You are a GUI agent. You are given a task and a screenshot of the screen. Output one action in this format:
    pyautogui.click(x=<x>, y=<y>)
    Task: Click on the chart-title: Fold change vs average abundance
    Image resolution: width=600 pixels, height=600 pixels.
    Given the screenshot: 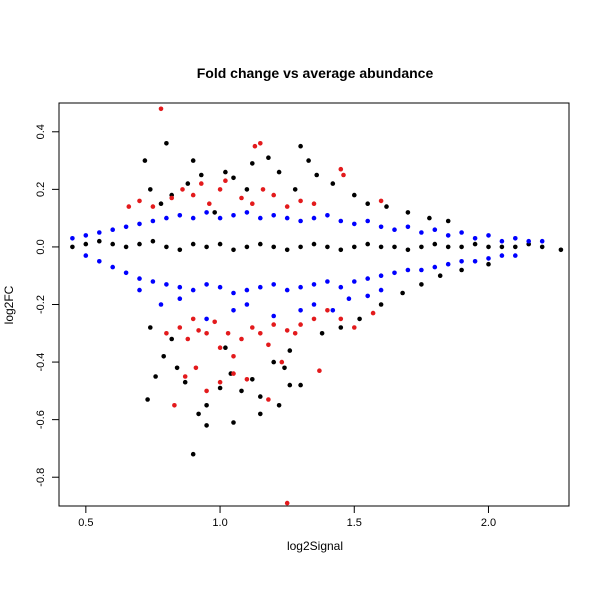 What is the action you would take?
    pyautogui.click(x=315, y=73)
    